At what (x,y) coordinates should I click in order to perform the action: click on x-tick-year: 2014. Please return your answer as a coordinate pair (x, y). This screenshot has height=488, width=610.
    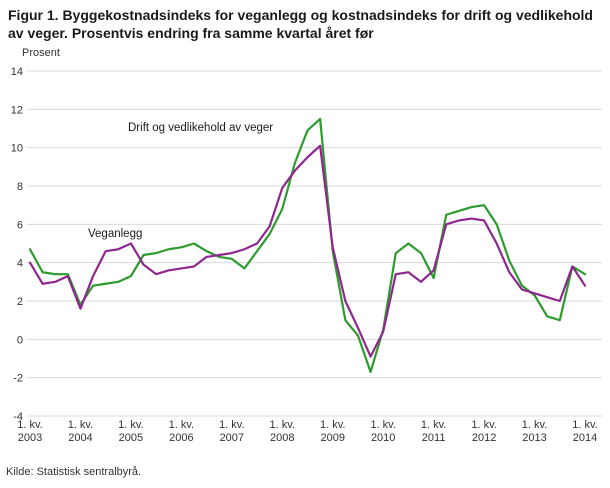
    Looking at the image, I should click on (585, 438).